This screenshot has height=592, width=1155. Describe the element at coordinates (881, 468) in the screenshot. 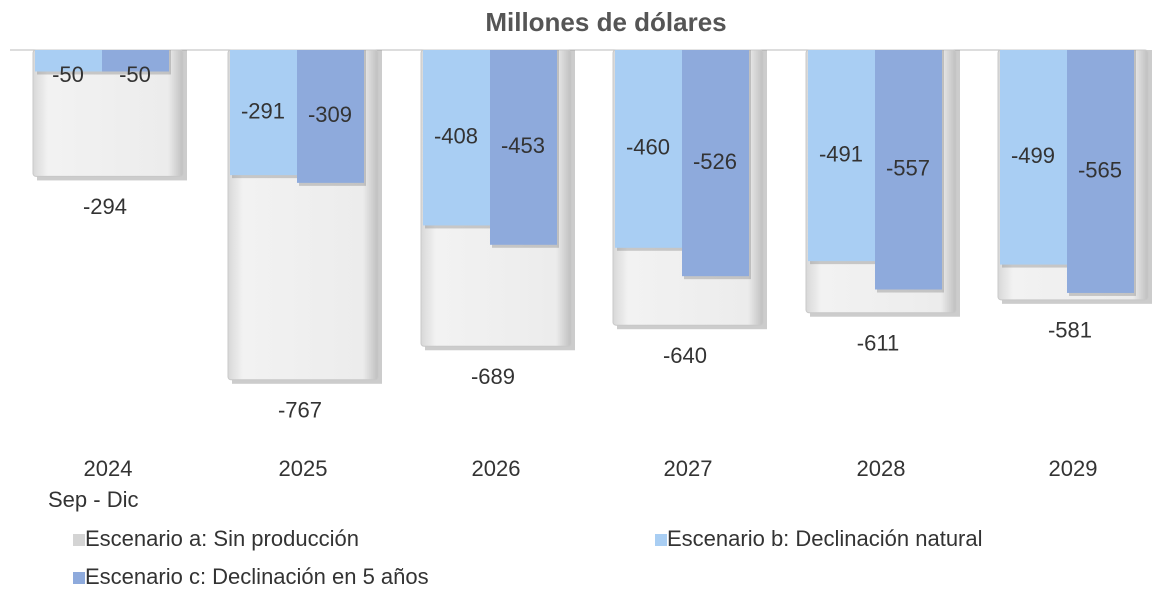

I see `x-tick-label: 2028` at that location.